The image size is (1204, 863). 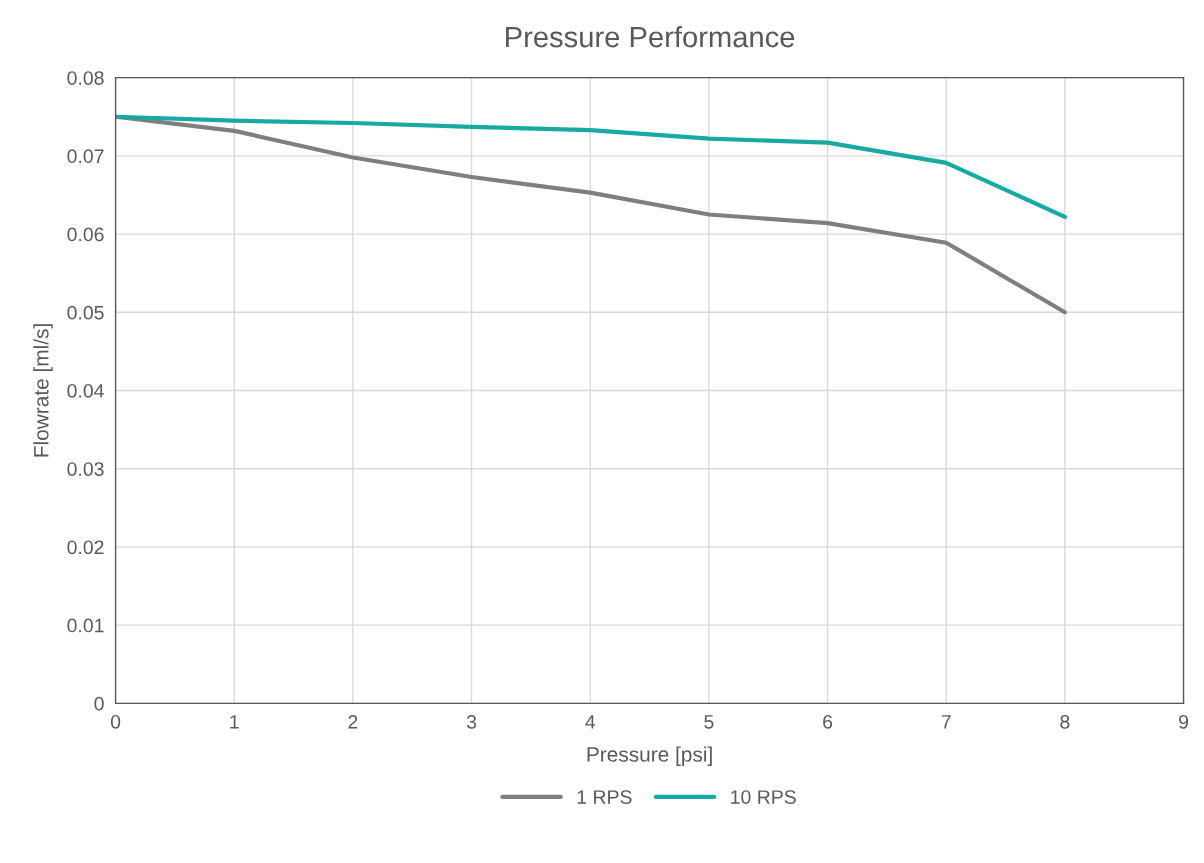 I want to click on y-tick-label: 0.02, so click(x=85, y=547).